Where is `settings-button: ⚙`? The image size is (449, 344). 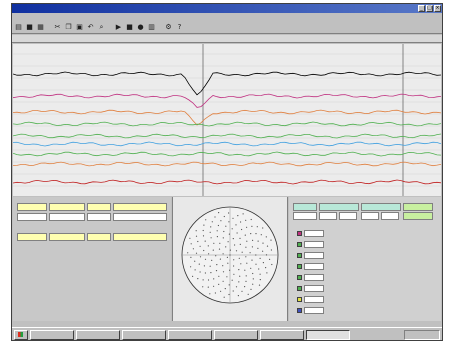
settings-button: ⚙ is located at coordinates (168, 27).